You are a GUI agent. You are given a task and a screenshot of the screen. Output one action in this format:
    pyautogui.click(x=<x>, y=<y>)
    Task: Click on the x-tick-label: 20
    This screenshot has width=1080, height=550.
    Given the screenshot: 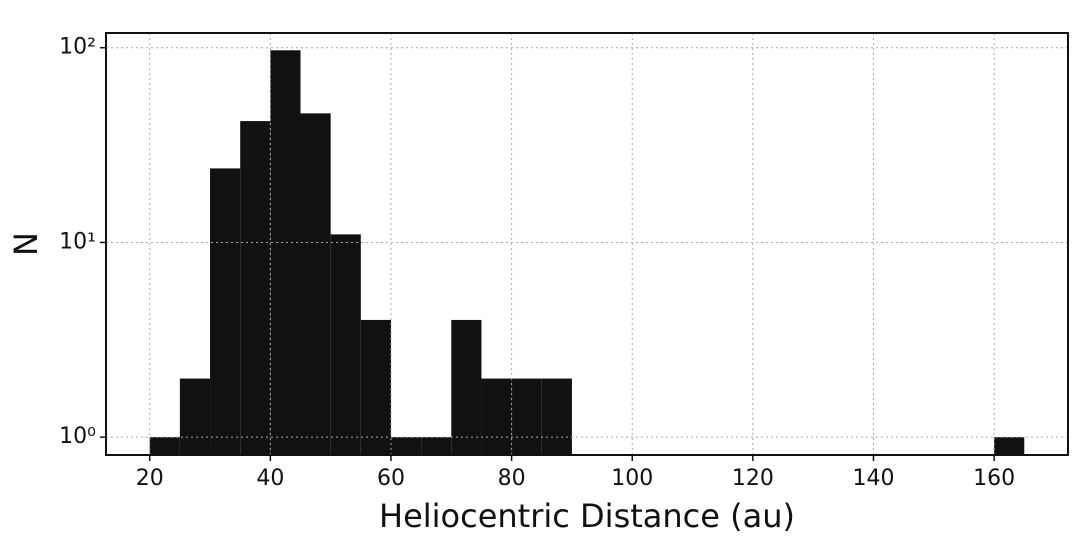 What is the action you would take?
    pyautogui.click(x=150, y=478)
    